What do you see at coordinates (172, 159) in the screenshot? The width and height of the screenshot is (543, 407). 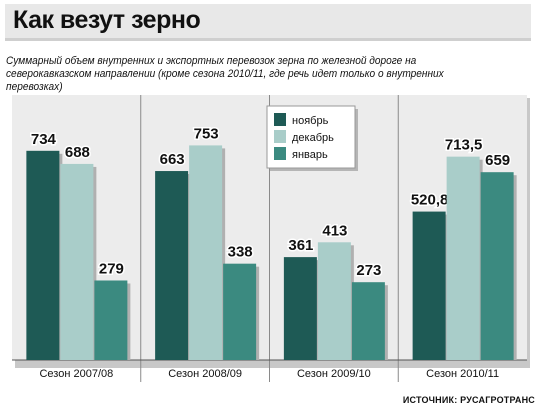 I see `data-label: 663` at bounding box center [172, 159].